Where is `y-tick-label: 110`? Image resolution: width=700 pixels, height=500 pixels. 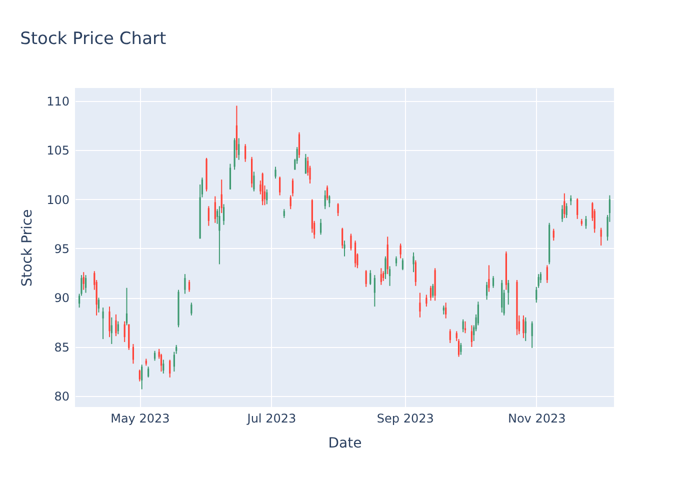
y-tick-label: 110 is located at coordinates (58, 101).